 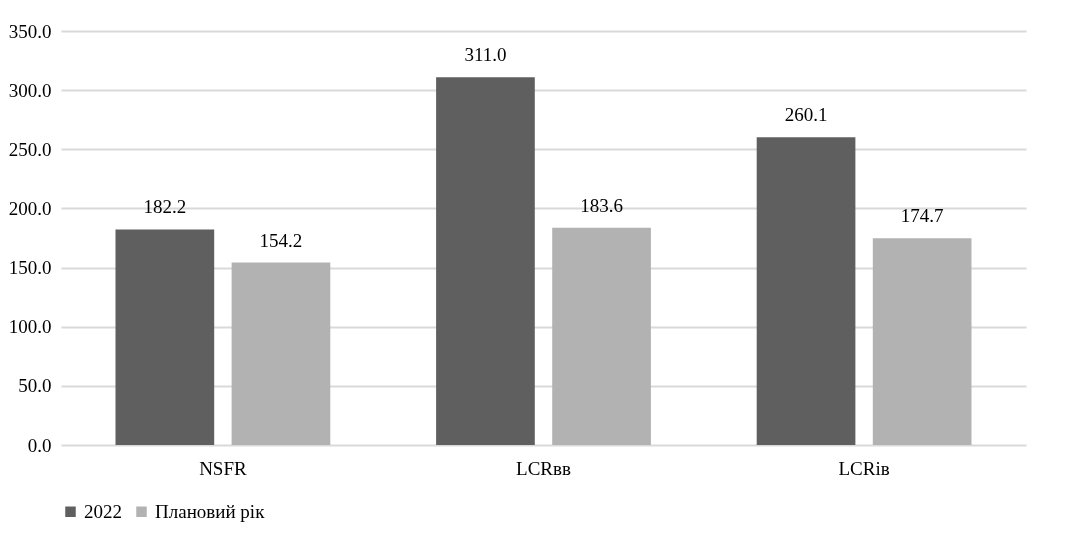 What do you see at coordinates (30, 149) in the screenshot?
I see `y-tick-label: 250.0` at bounding box center [30, 149].